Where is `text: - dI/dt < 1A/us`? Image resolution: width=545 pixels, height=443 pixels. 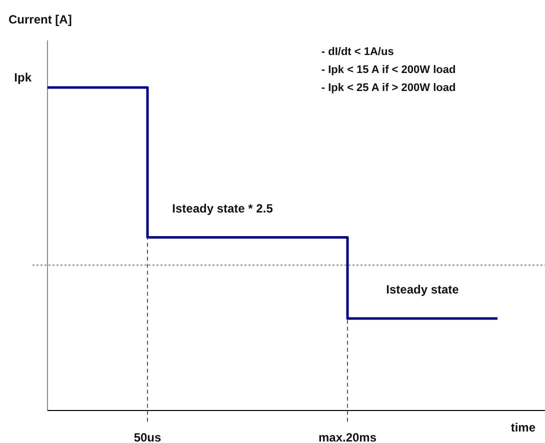
text: - dI/dt < 1A/us is located at coordinates (357, 52).